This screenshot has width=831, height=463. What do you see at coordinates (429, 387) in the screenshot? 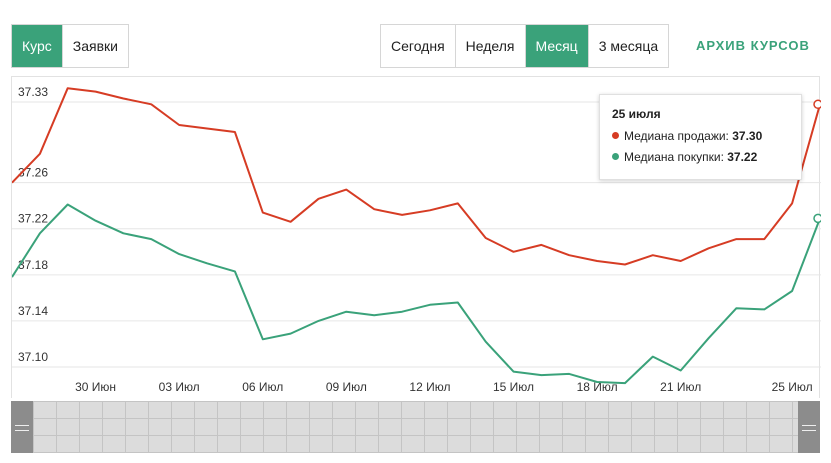
I see `x-tick-label: 12 Июл` at bounding box center [429, 387].